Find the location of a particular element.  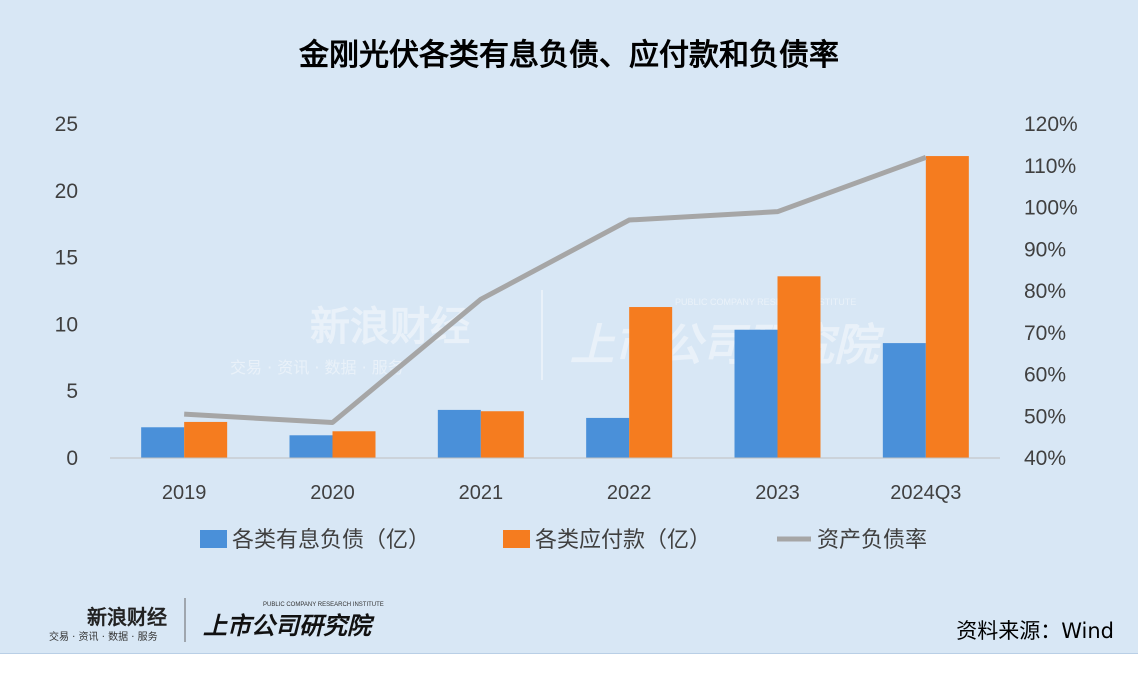

x-tick-label: 2024Q3 is located at coordinates (925, 493).